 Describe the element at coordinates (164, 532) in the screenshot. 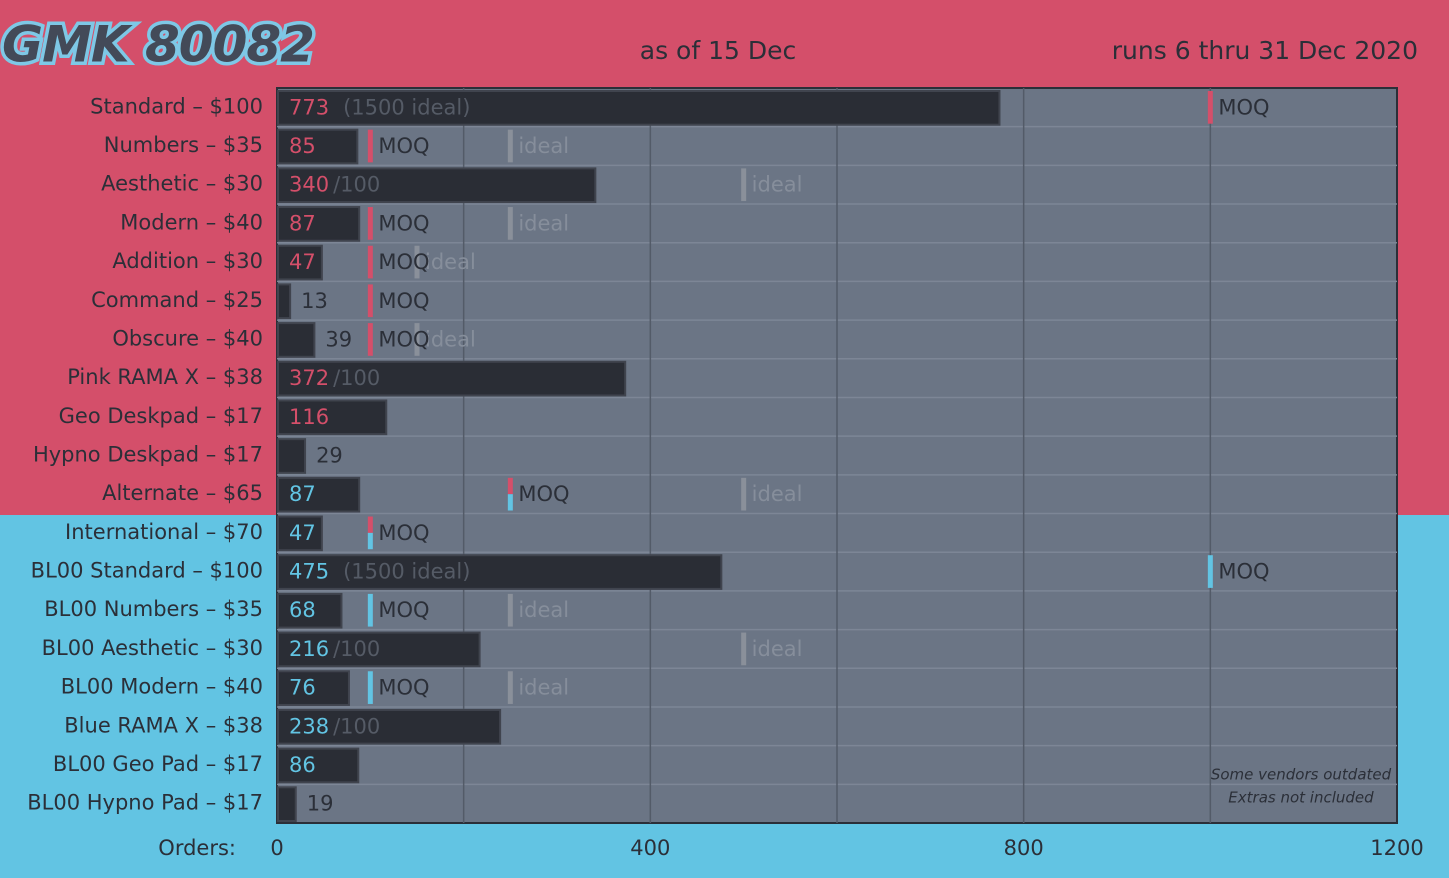

I see `row-label: International – $70` at that location.